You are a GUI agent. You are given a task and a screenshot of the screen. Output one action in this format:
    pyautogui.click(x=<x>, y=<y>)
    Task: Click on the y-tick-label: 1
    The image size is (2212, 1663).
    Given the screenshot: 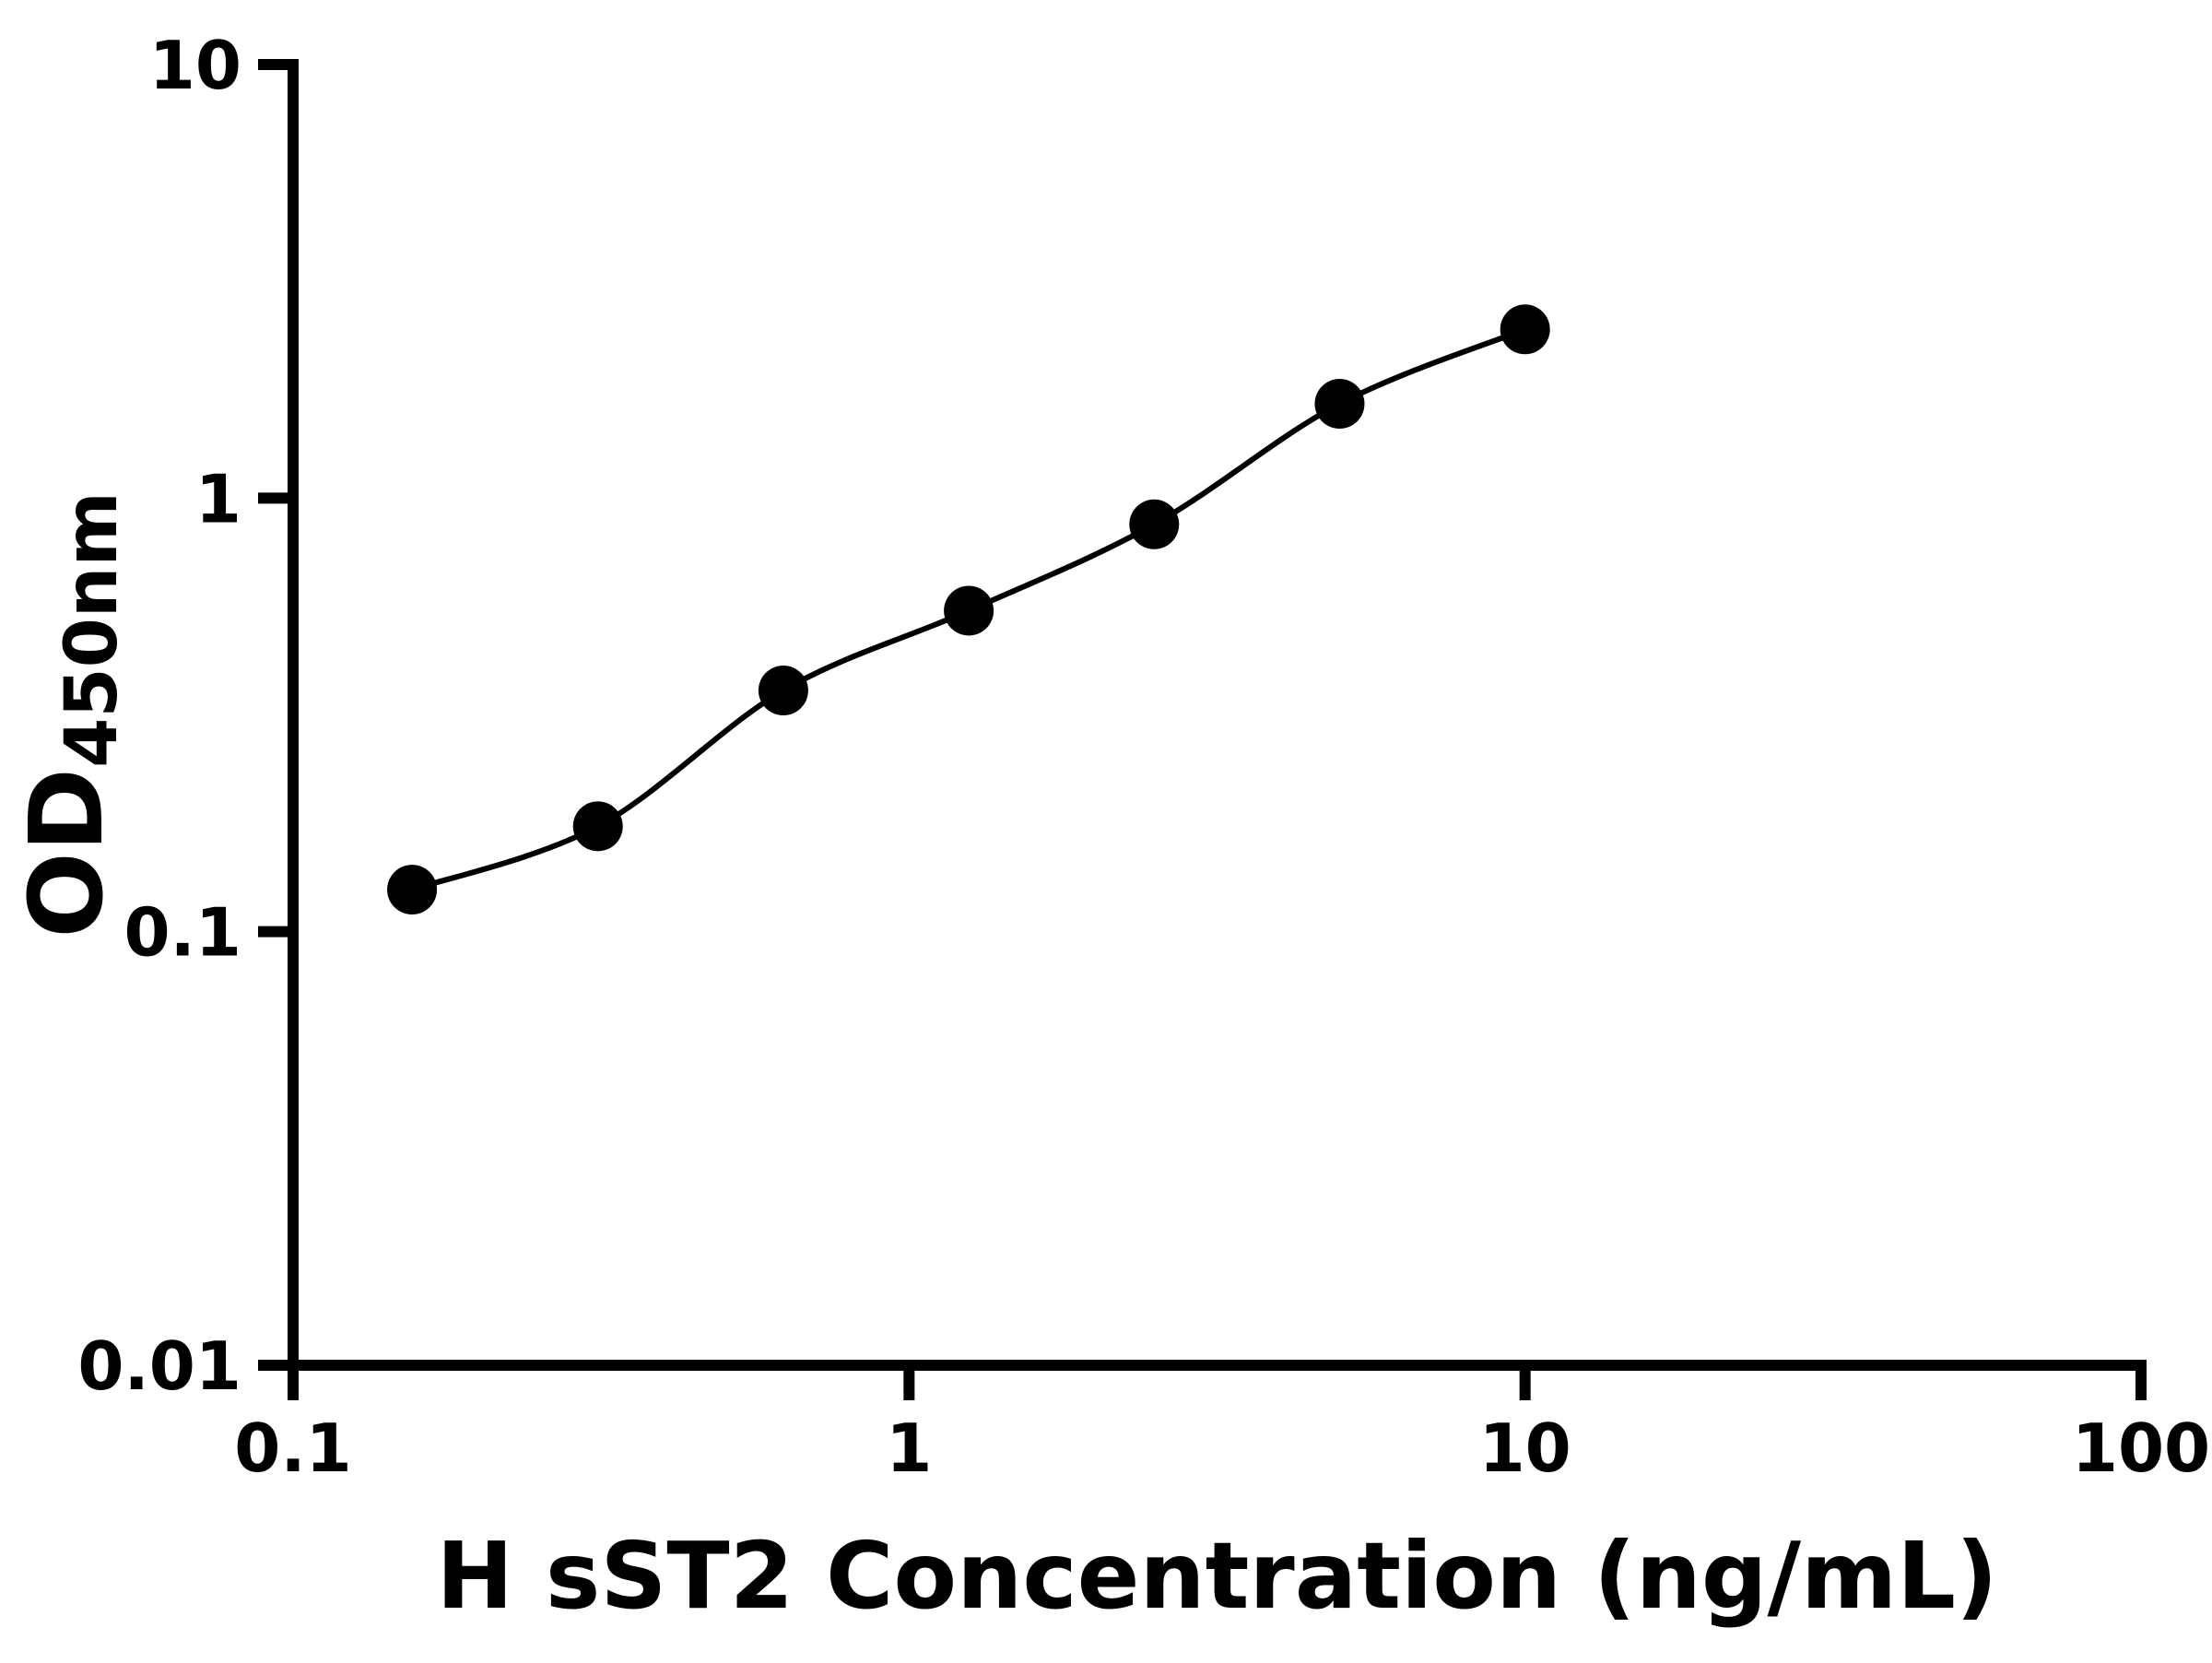 What is the action you would take?
    pyautogui.click(x=218, y=499)
    